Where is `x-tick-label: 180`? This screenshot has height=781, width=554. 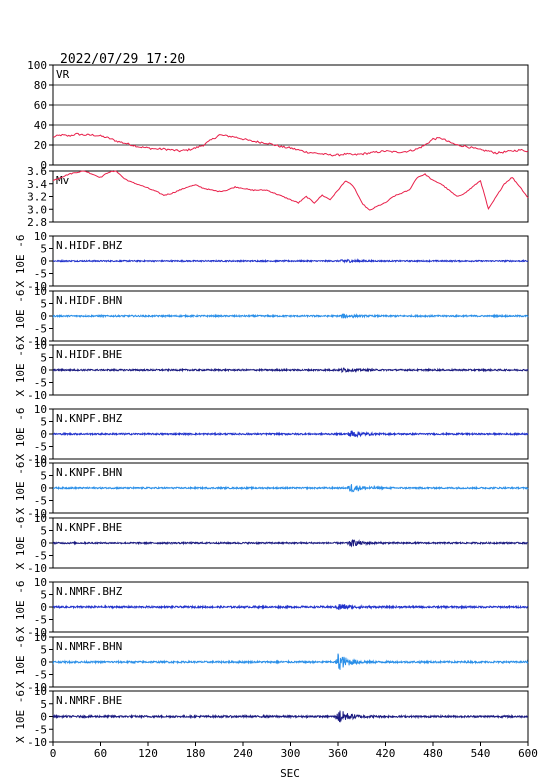
x-tick-label: 180 is located at coordinates (196, 753).